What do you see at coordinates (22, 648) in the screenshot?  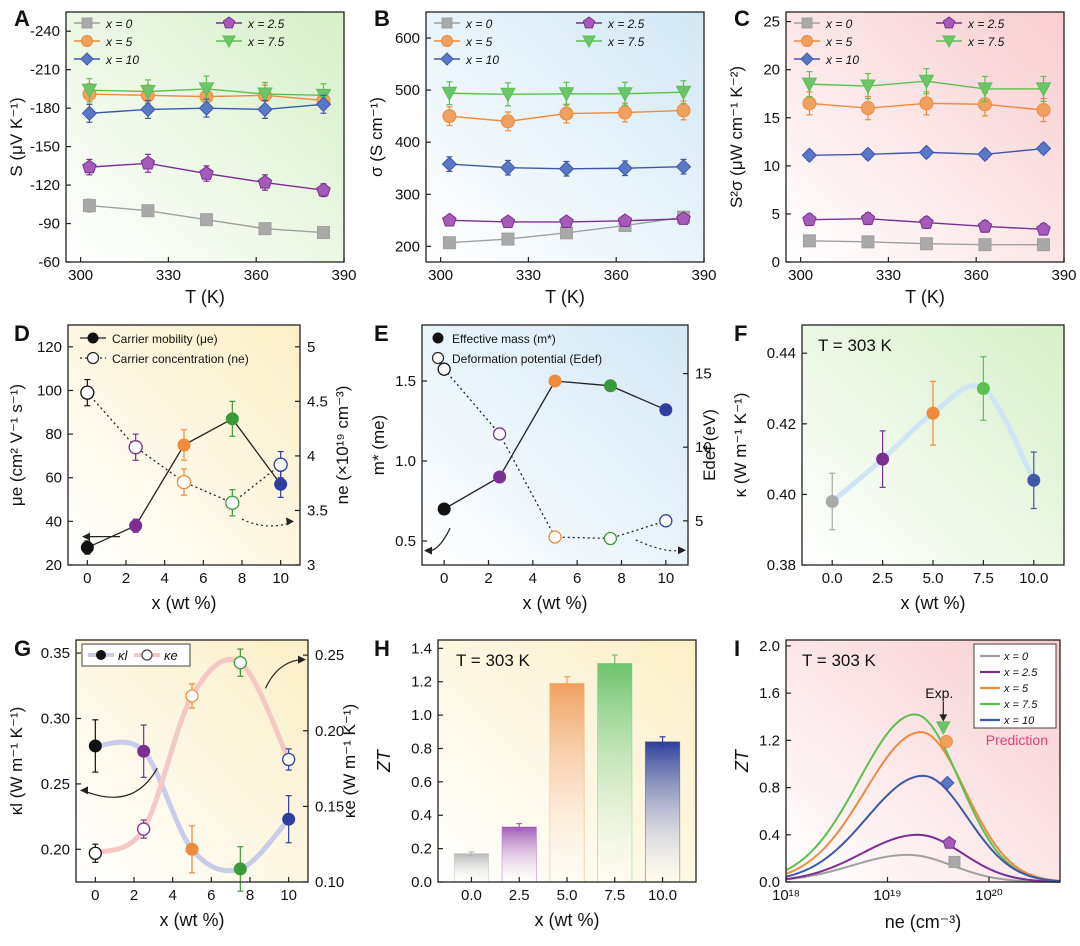 I see `panel-label: G` at bounding box center [22, 648].